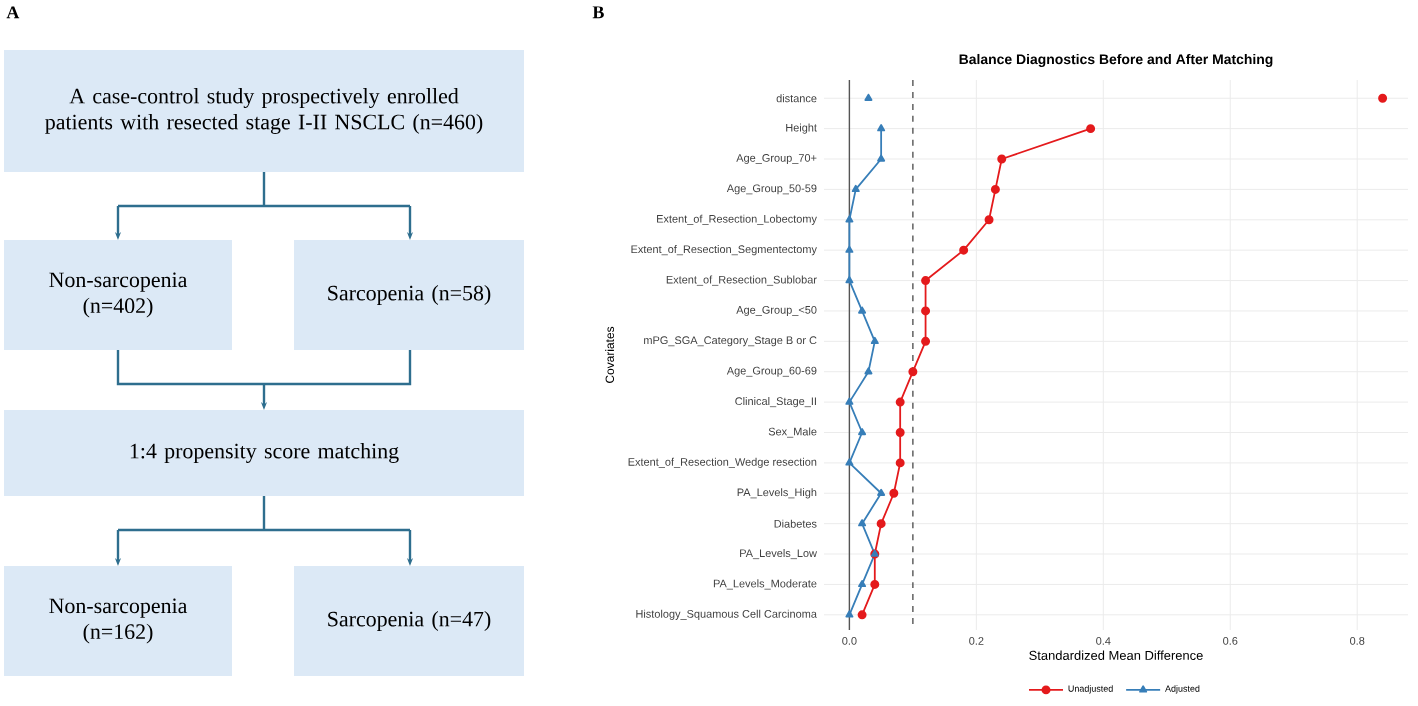 The image size is (1418, 706). What do you see at coordinates (118, 295) in the screenshot?
I see `text: Non-sarcopenia (n=402)` at bounding box center [118, 295].